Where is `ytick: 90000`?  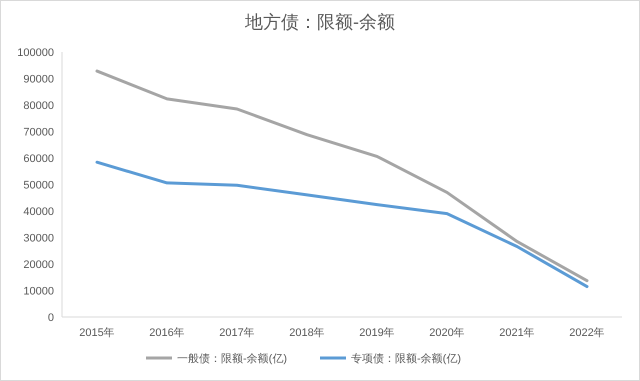
ytick: 90000 is located at coordinates (38, 80).